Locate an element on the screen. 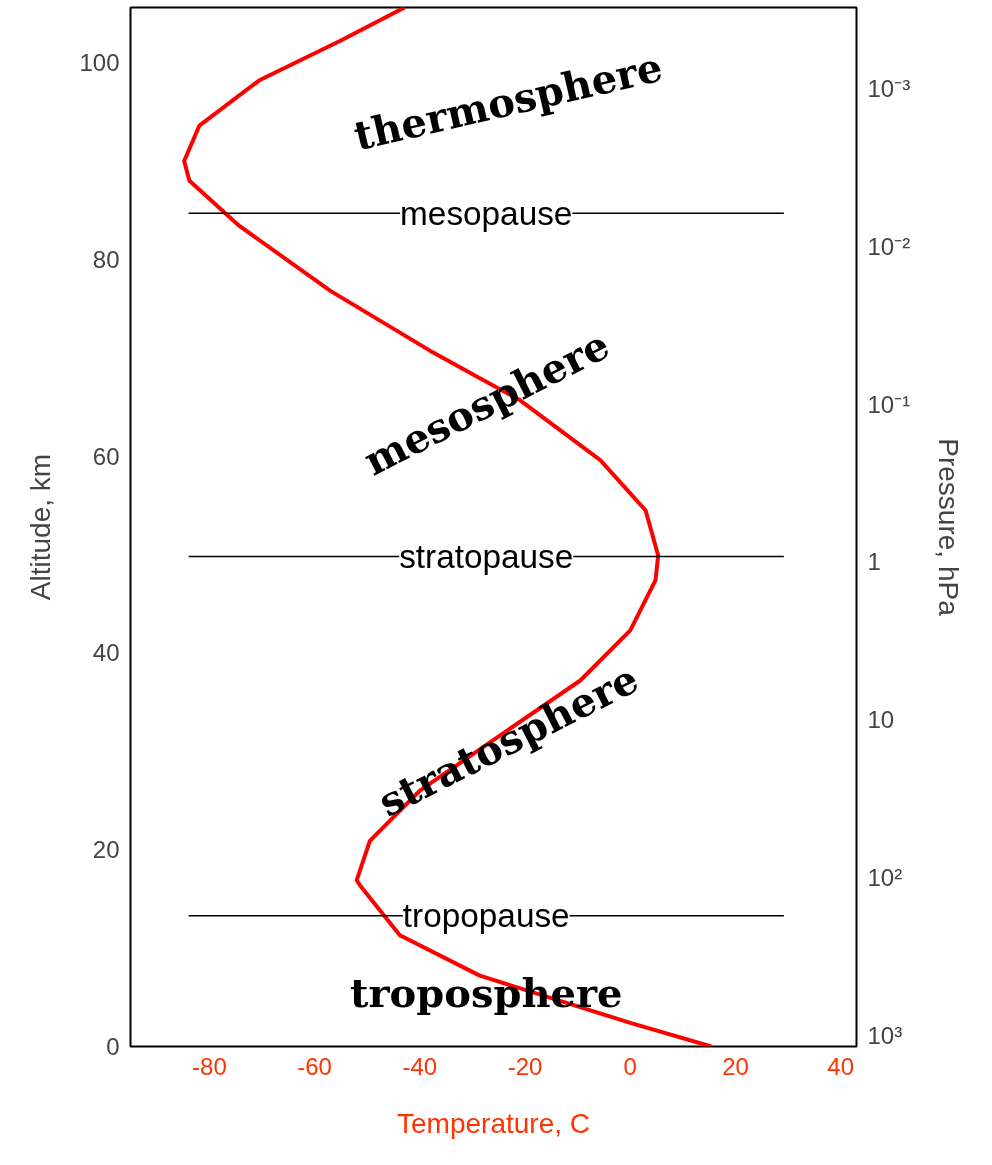  x-tick-label: 40 is located at coordinates (841, 1066).